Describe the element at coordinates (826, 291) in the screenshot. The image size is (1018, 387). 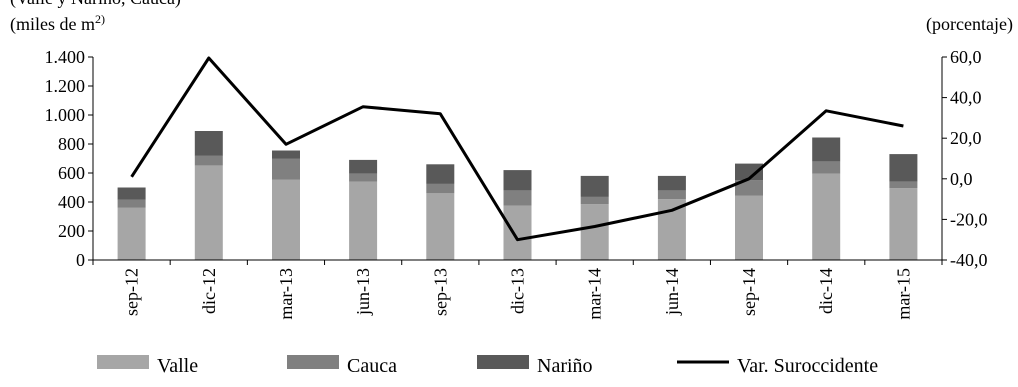
I see `x-tick-label-9: dic-14` at that location.